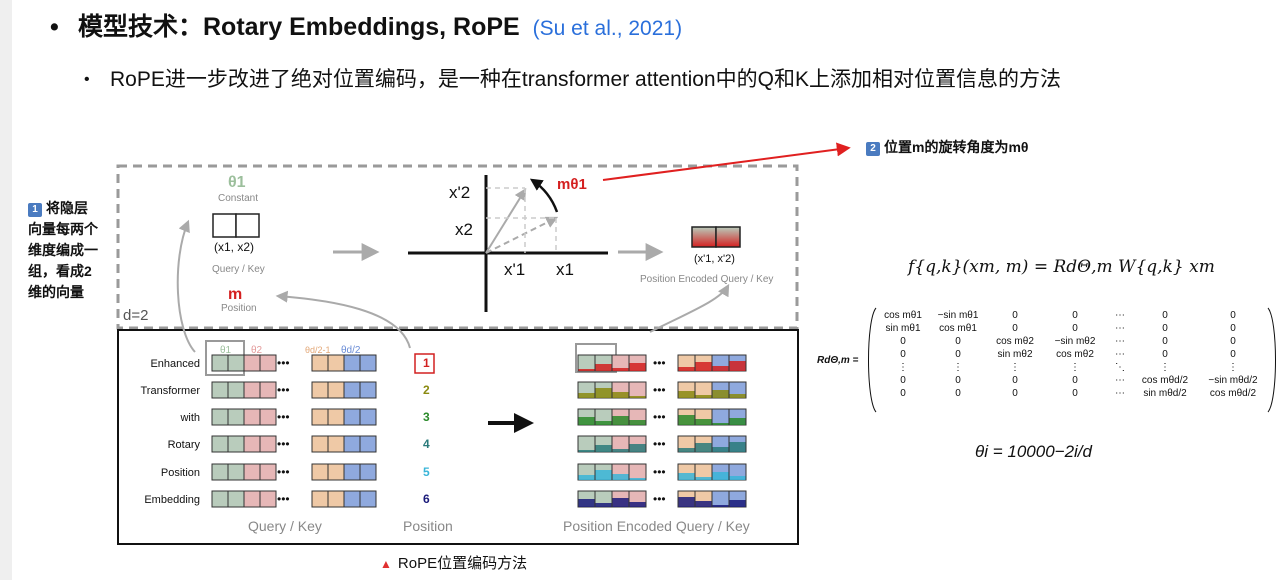 The height and width of the screenshot is (580, 1283). Describe the element at coordinates (238, 198) in the screenshot. I see `constant-label: Constant` at that location.